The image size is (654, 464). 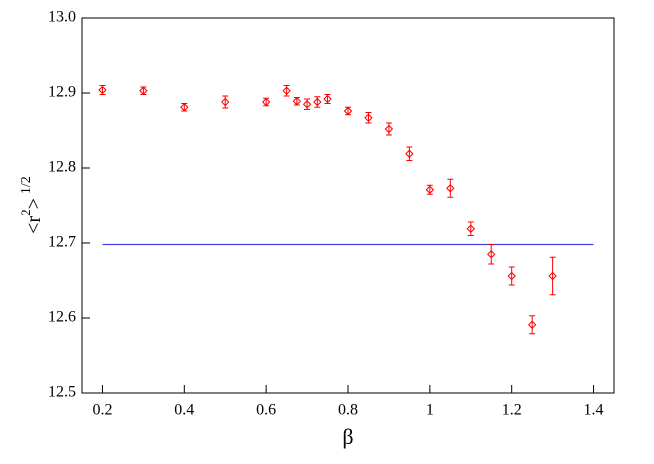 What do you see at coordinates (62, 242) in the screenshot?
I see `y-tick-label: 12.7` at bounding box center [62, 242].